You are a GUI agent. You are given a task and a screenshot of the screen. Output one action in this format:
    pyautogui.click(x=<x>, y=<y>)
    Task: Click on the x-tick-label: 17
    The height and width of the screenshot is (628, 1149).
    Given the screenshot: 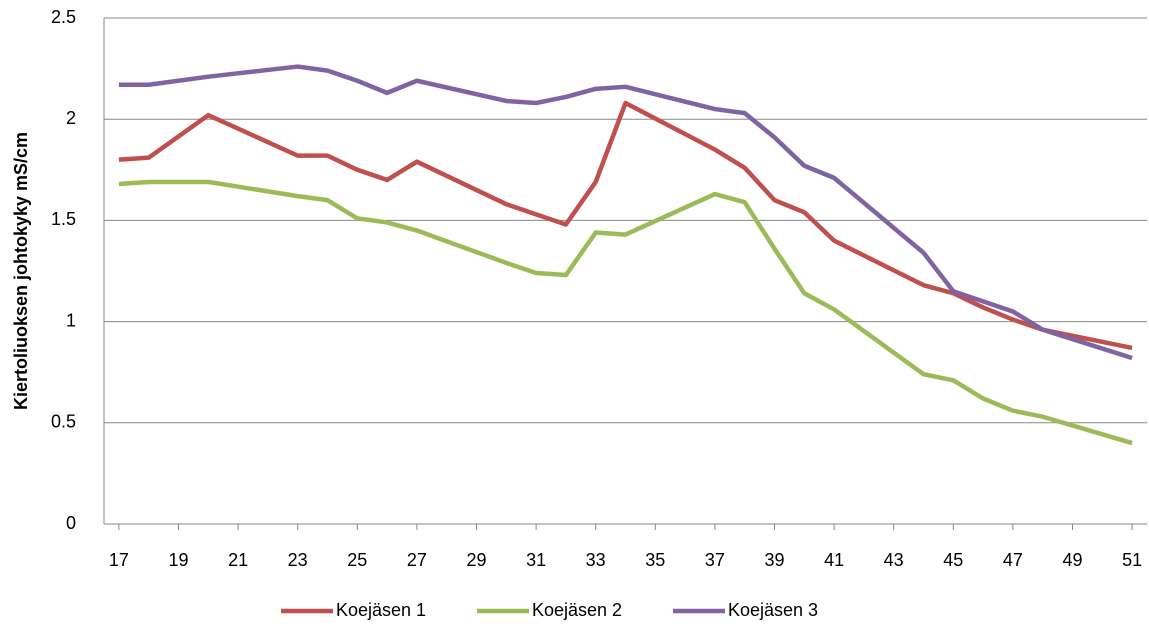 What is the action you would take?
    pyautogui.click(x=119, y=560)
    